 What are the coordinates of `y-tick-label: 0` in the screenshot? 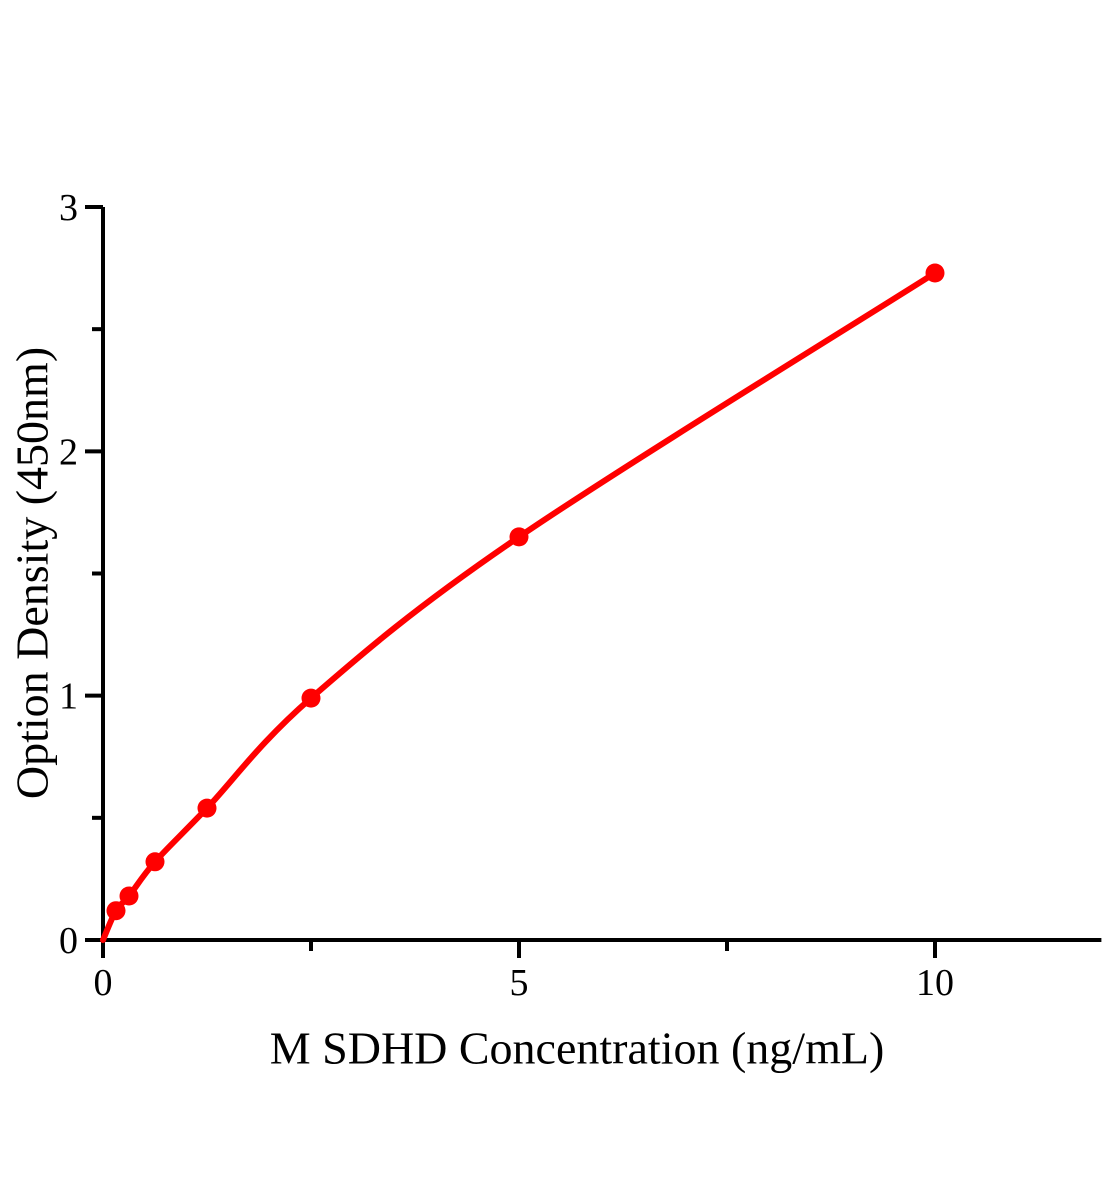 It's located at (68, 941).